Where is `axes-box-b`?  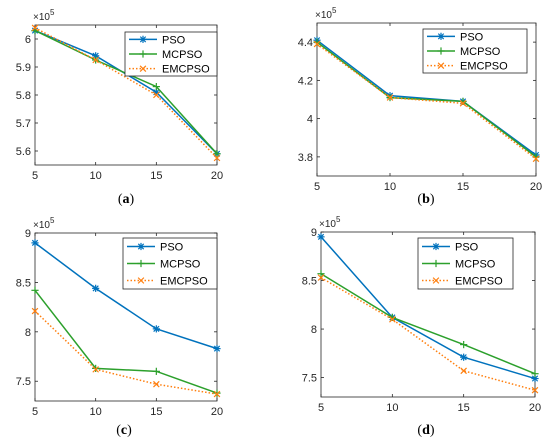
axes-box-b is located at coordinates (426, 99).